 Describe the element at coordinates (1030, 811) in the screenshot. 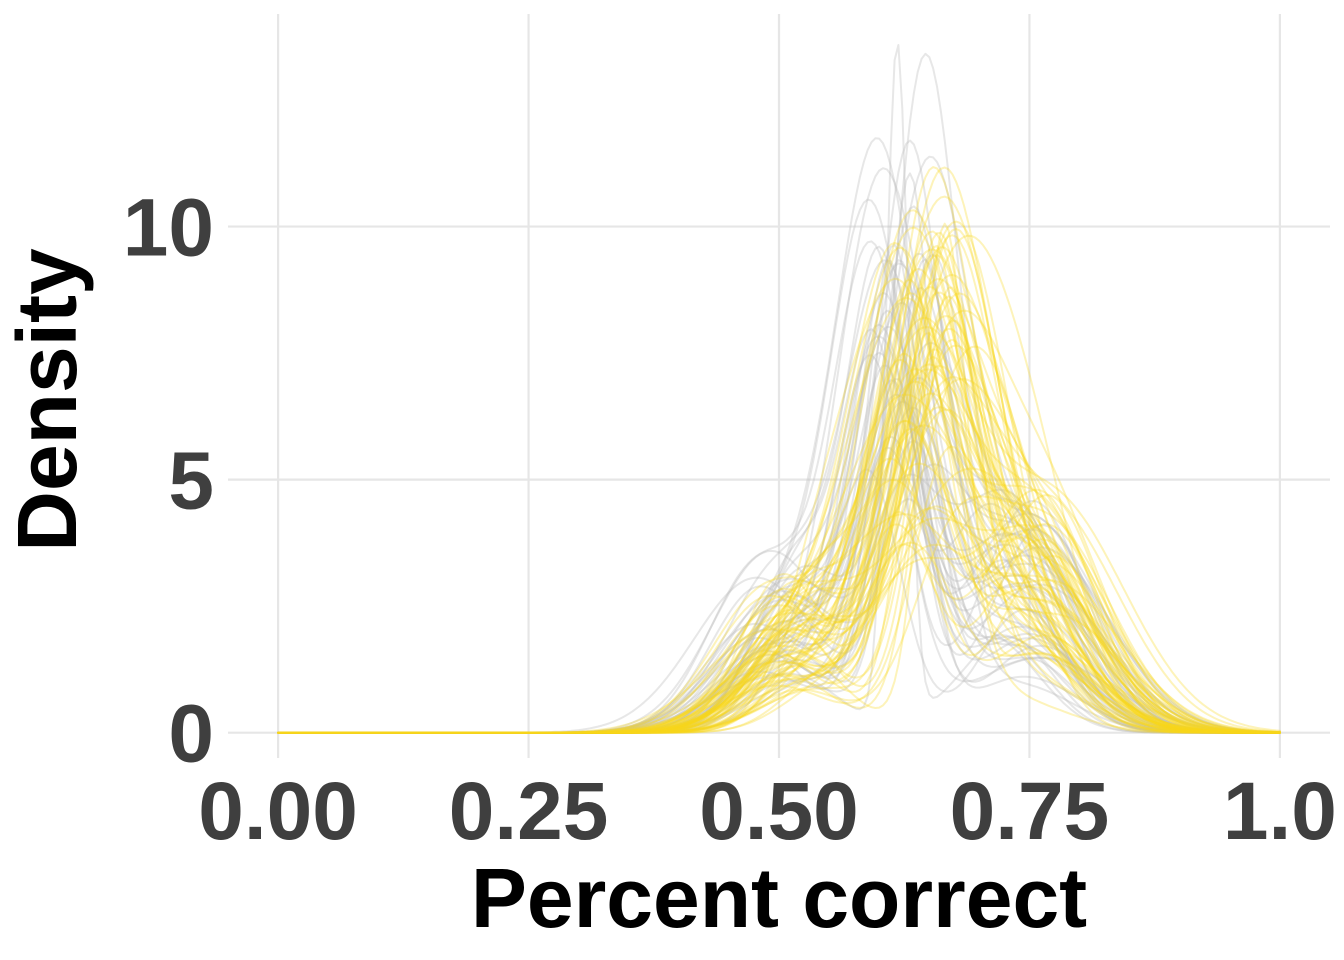

I see `x-tick-label-3: 0.75` at that location.